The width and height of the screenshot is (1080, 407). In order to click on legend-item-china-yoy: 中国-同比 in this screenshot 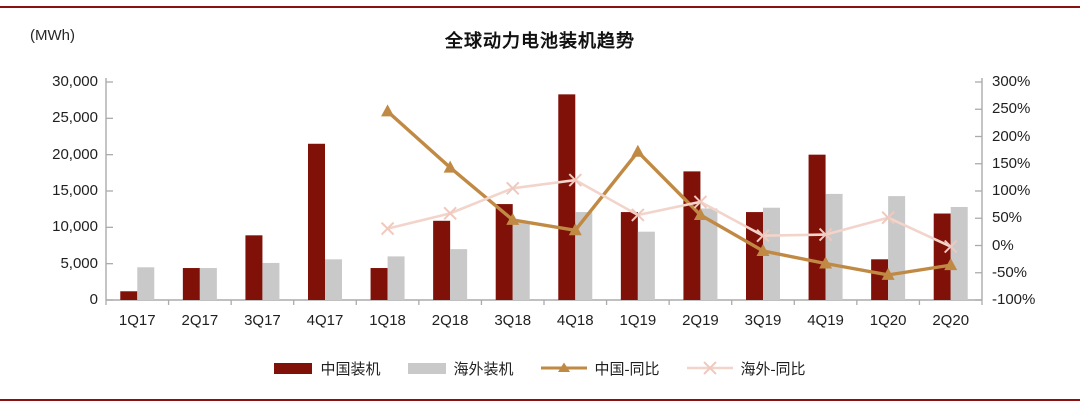, I will do `click(600, 368)`.